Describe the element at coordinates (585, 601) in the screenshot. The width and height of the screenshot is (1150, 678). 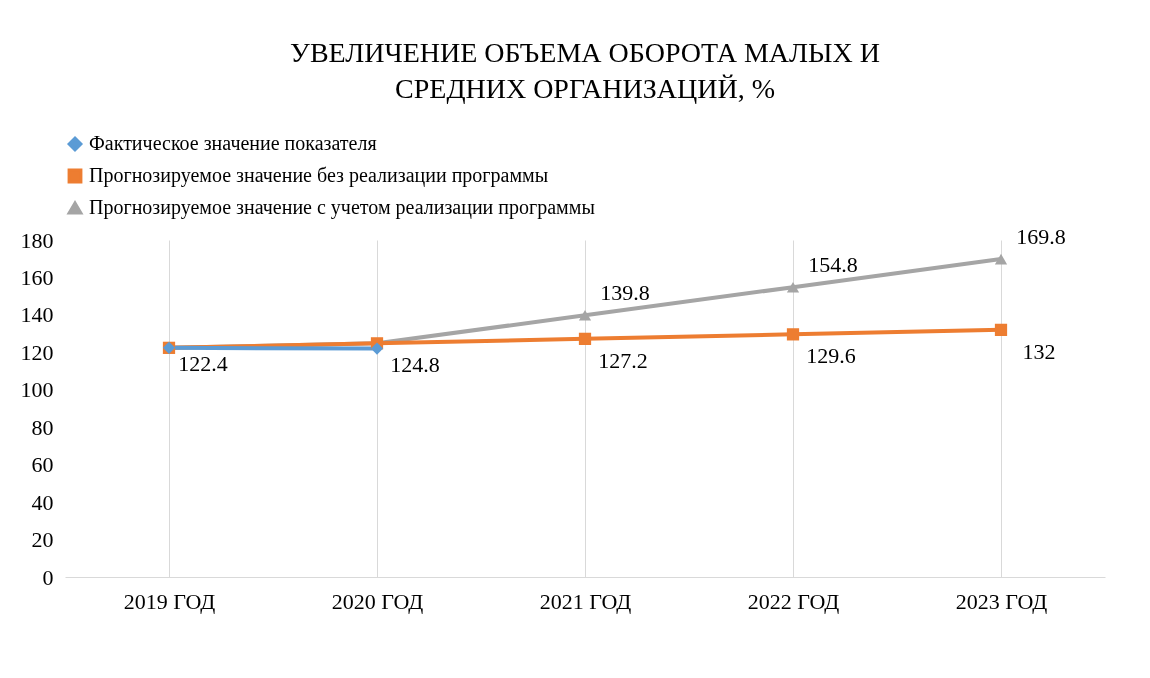
I see `x-tick-label: 2021 ГОД` at that location.